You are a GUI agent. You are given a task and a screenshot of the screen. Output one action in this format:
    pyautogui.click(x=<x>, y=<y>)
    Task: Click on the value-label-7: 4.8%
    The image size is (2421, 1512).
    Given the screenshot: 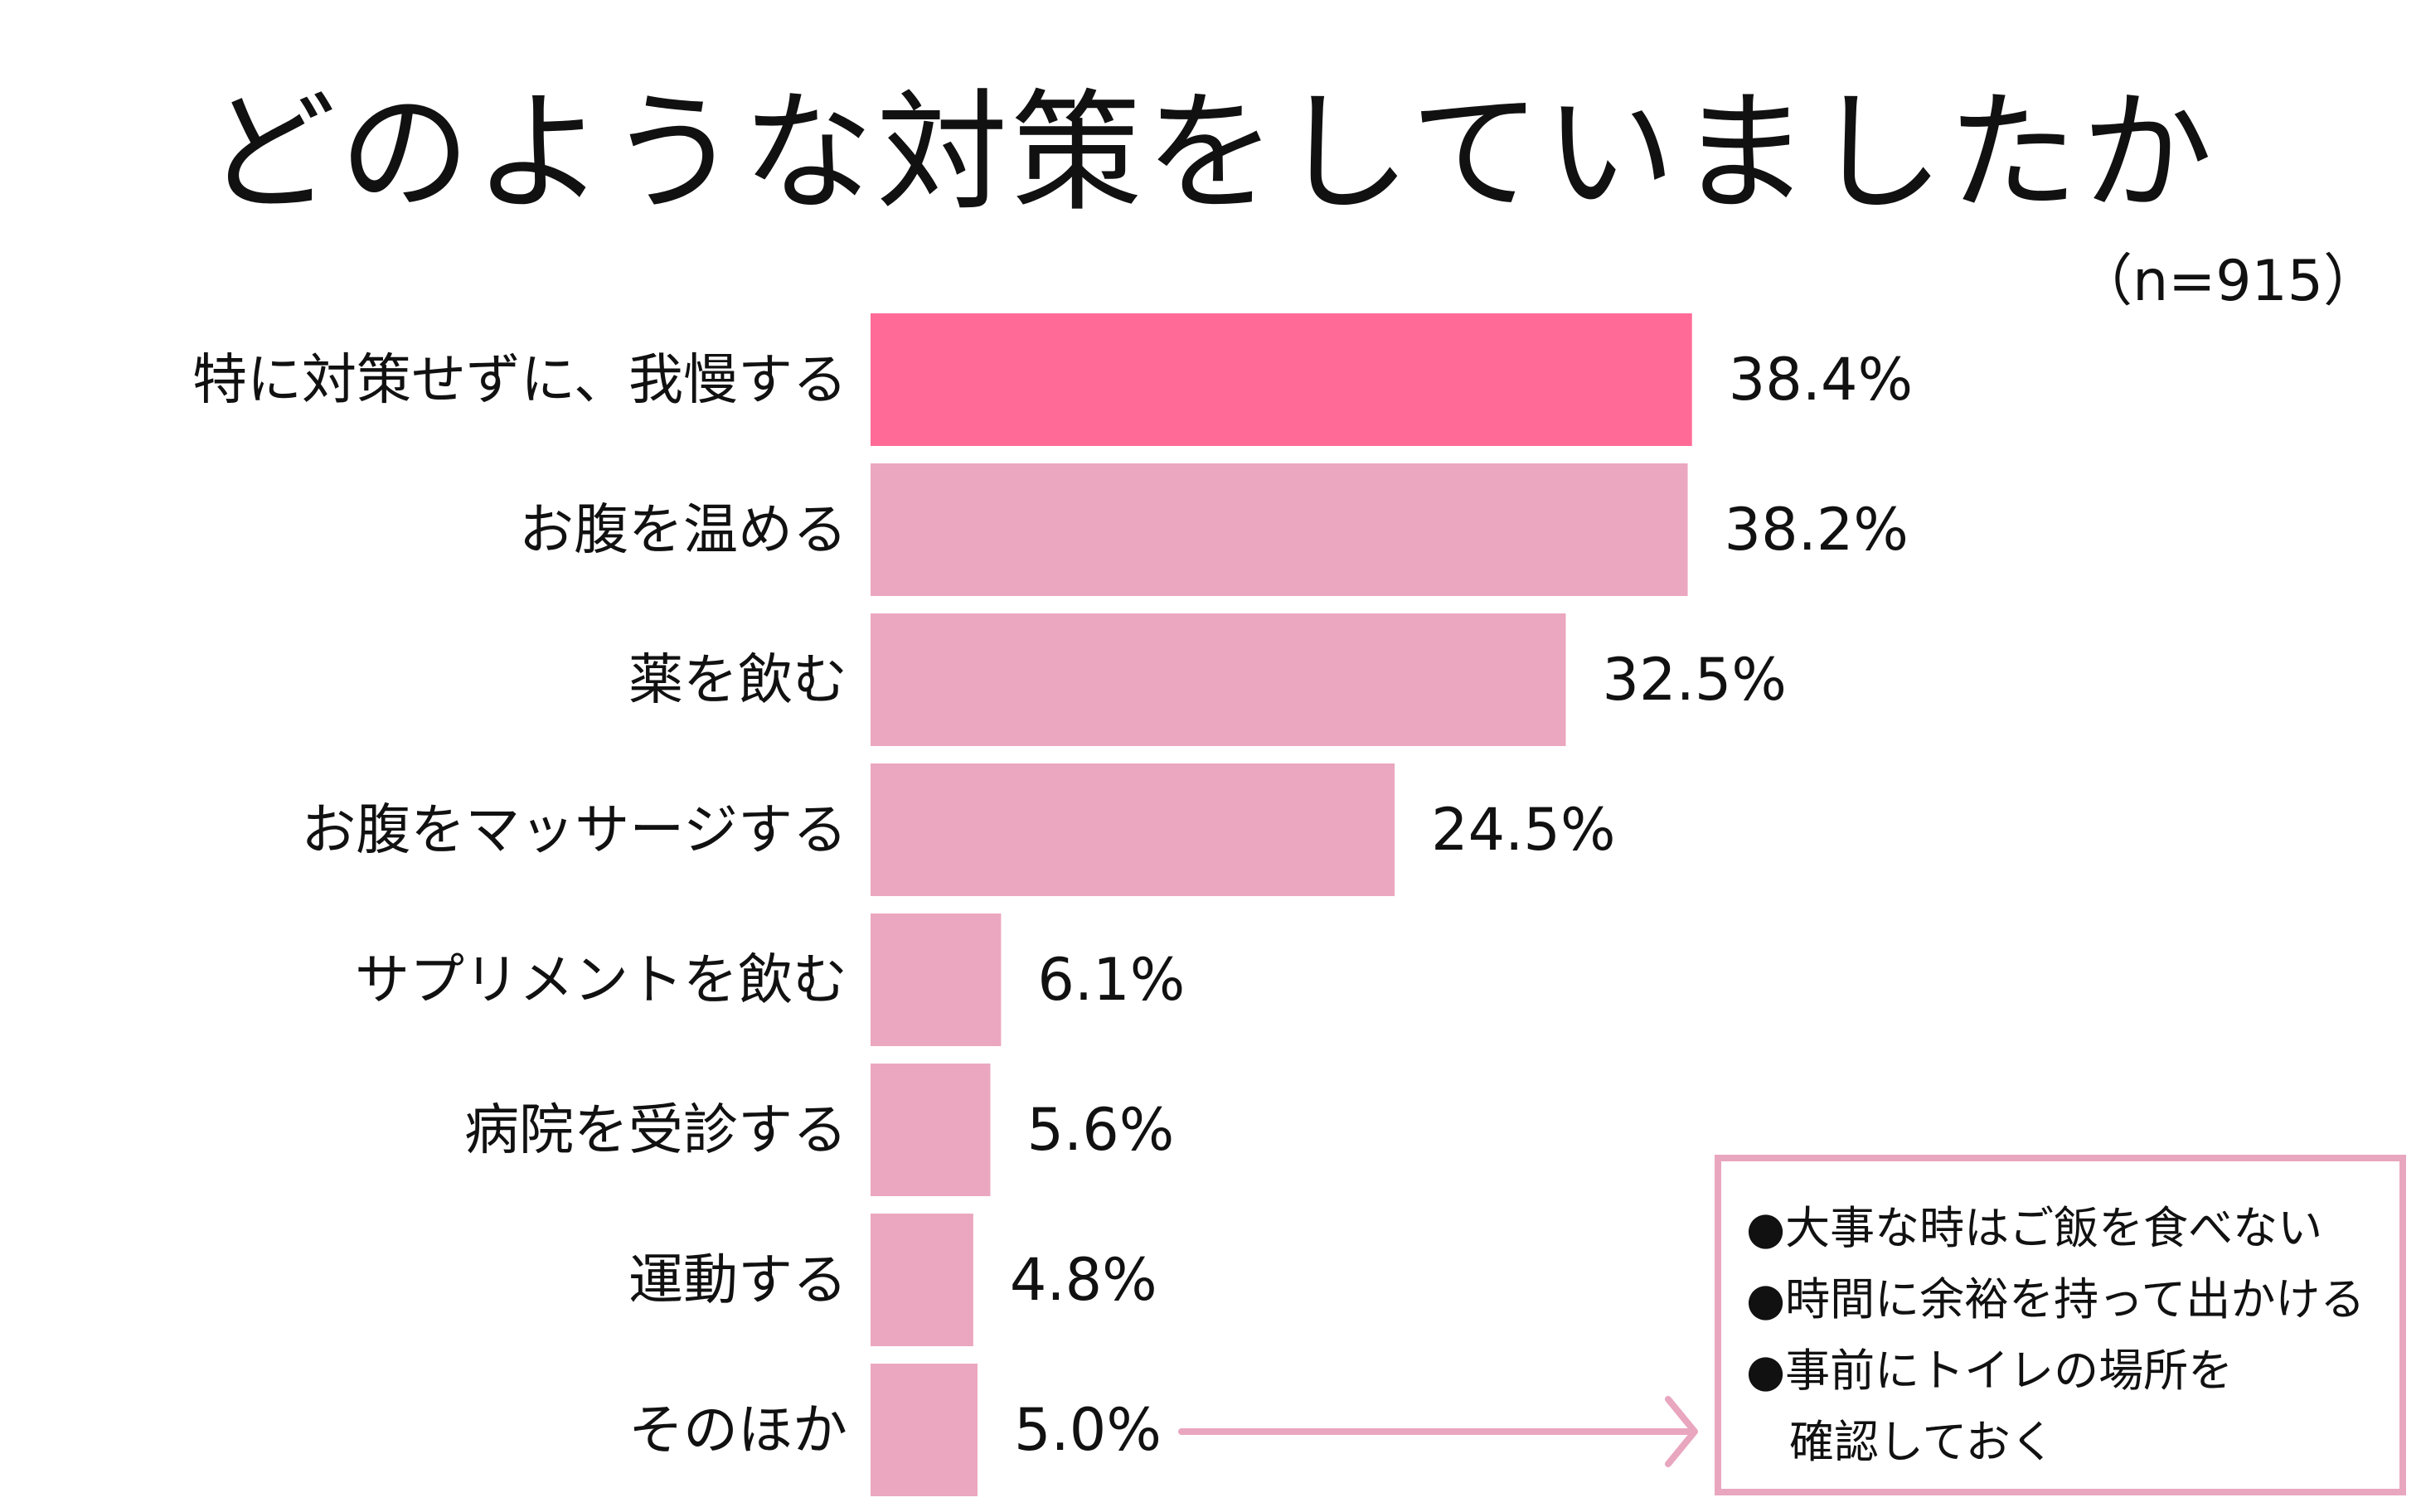 What is the action you would take?
    pyautogui.click(x=1083, y=1280)
    